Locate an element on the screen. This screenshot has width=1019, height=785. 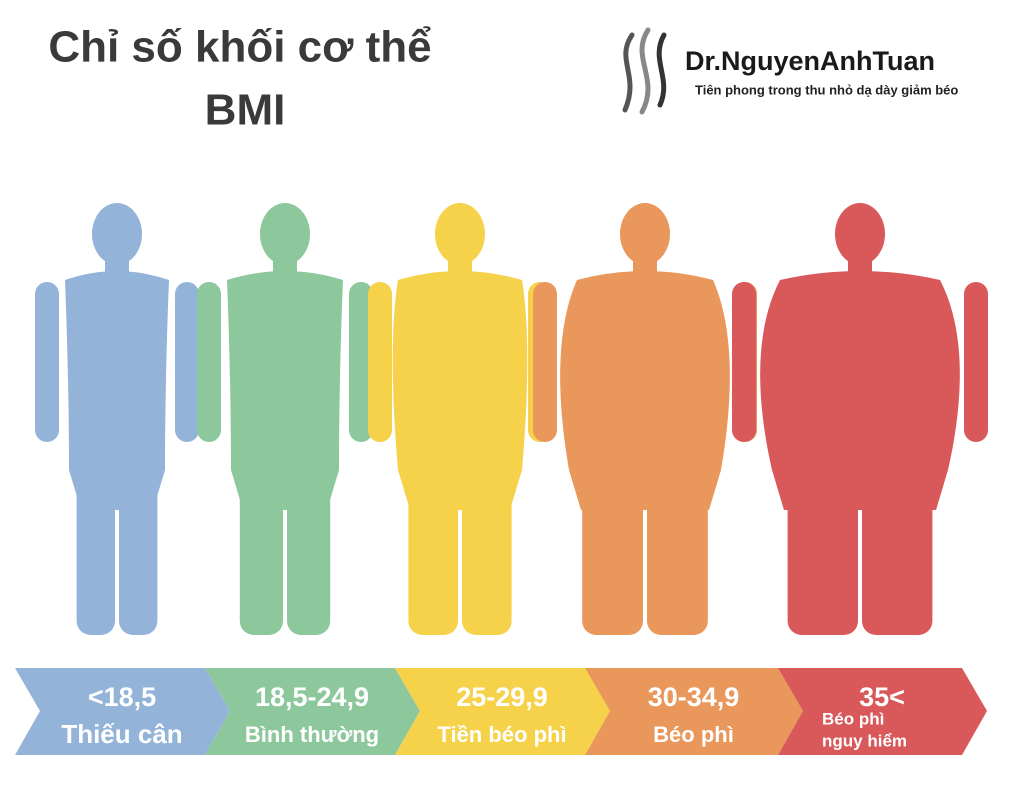
bmi-label: Tiền béo phì is located at coordinates (501, 734).